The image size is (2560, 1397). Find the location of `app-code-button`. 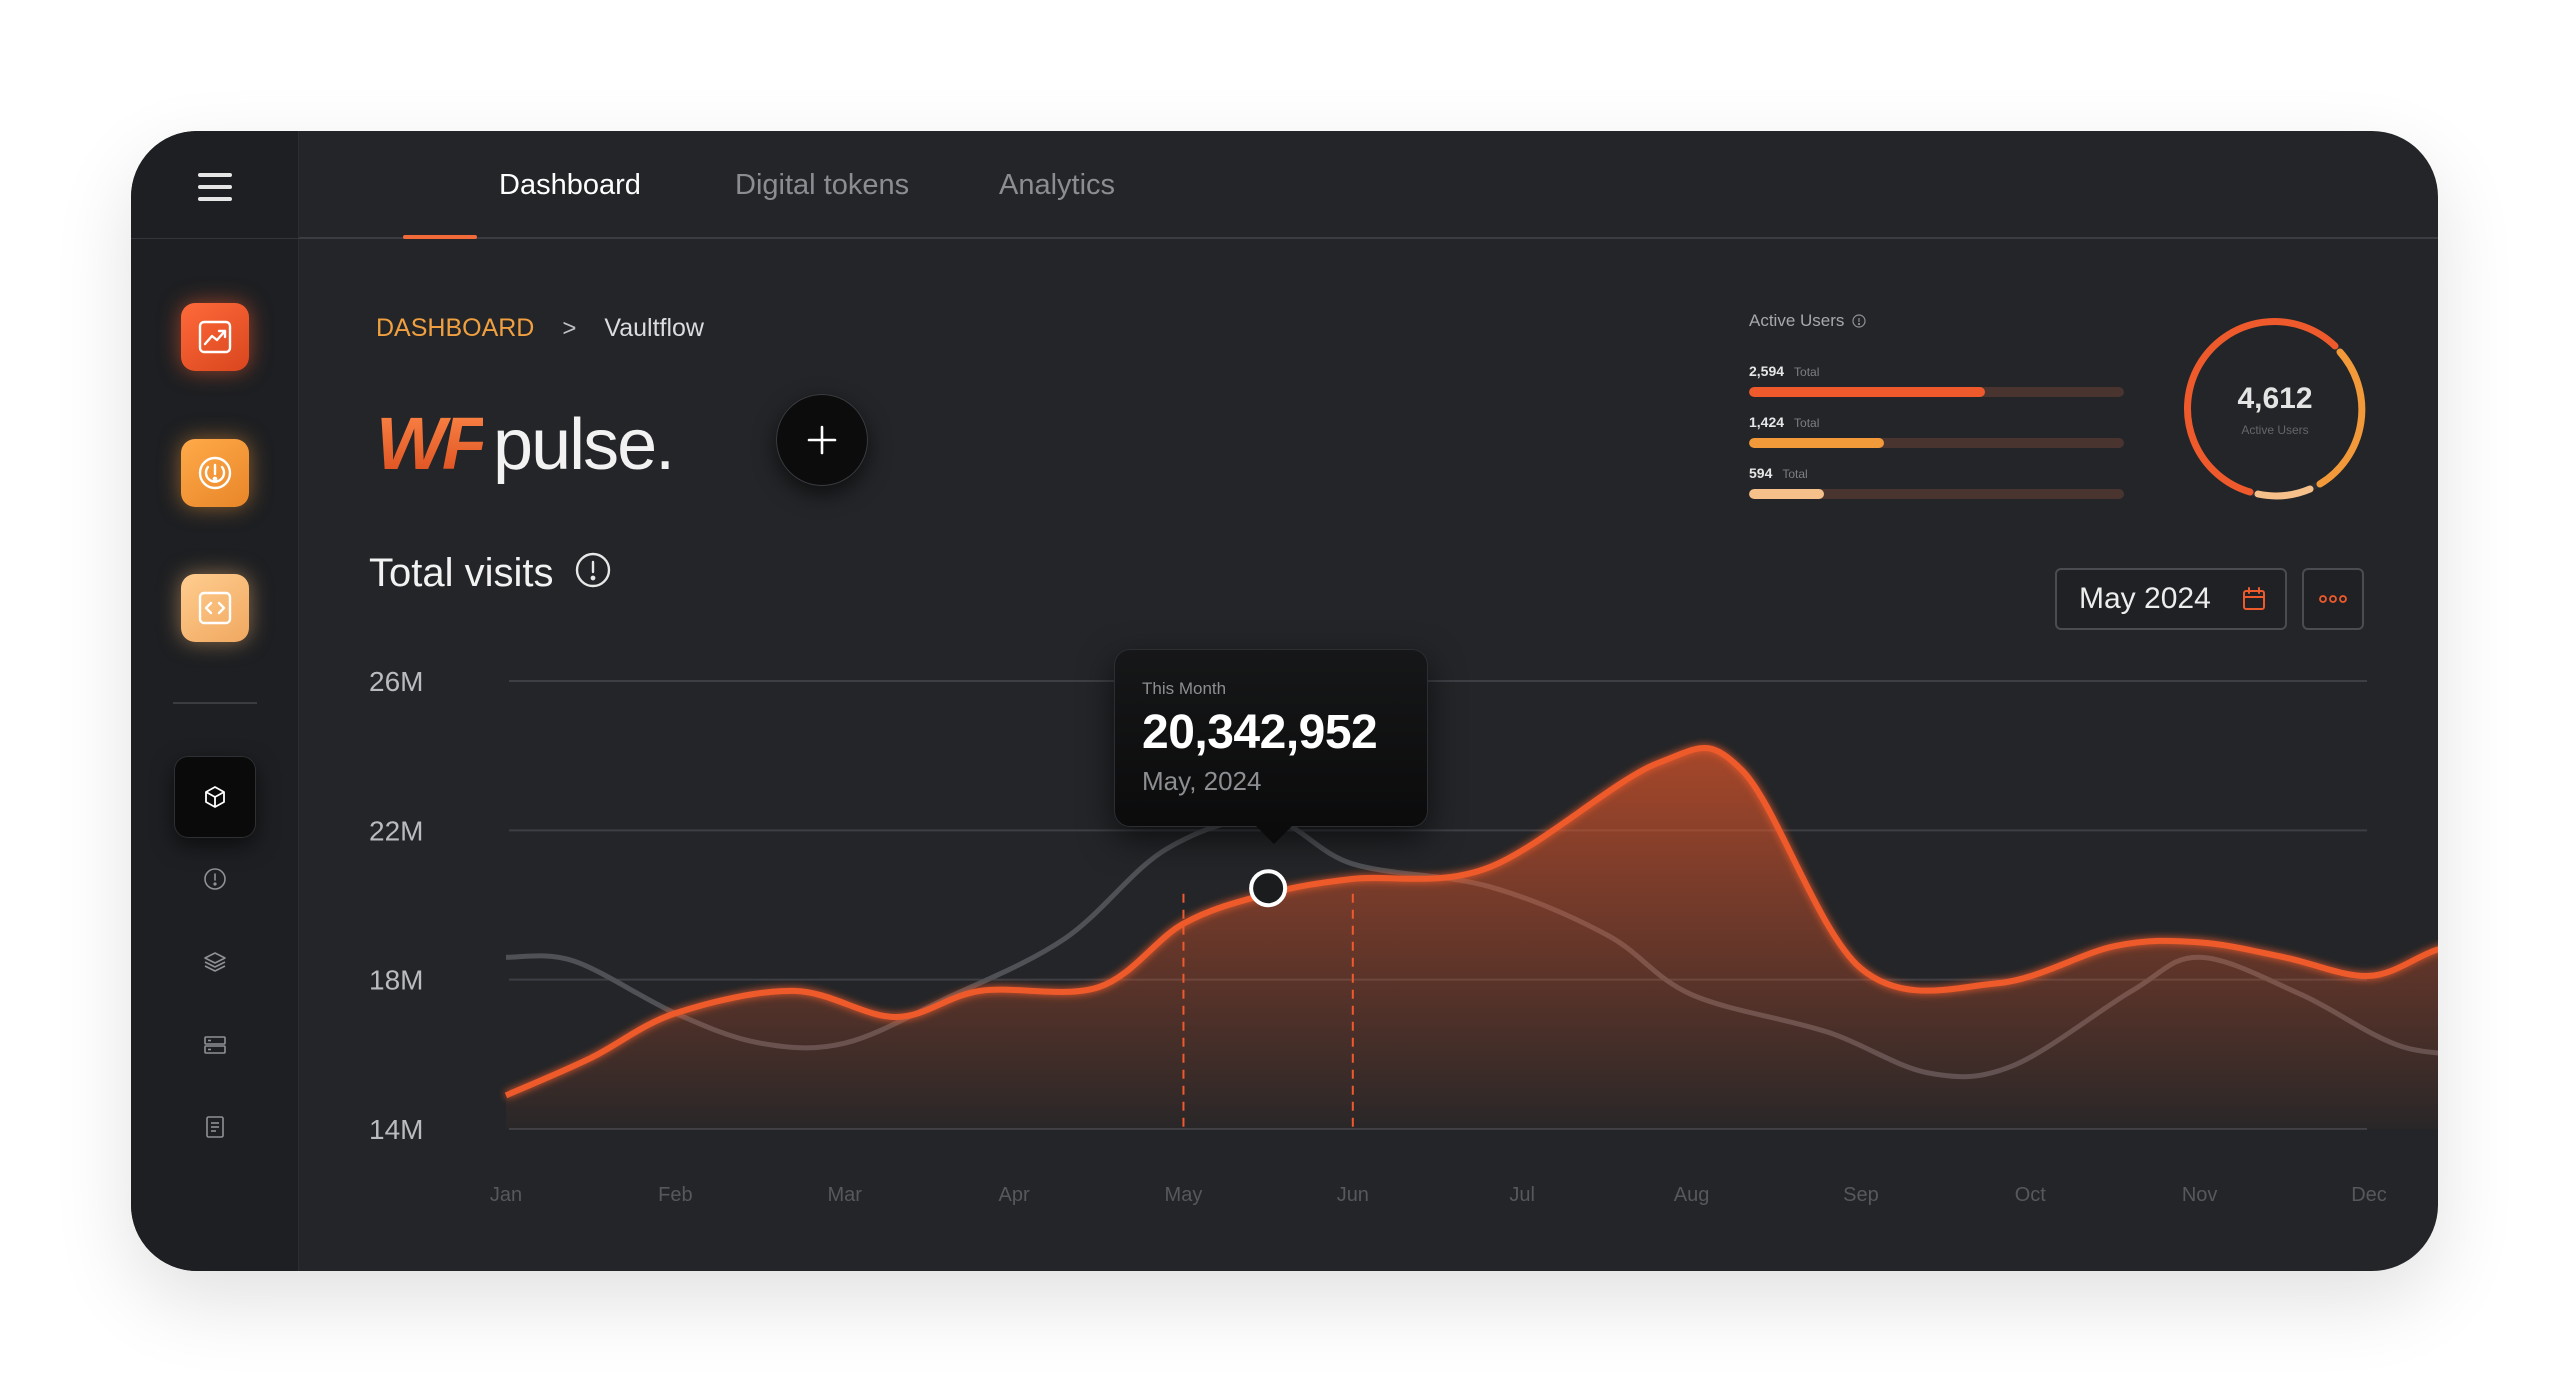

app-code-button is located at coordinates (215, 608).